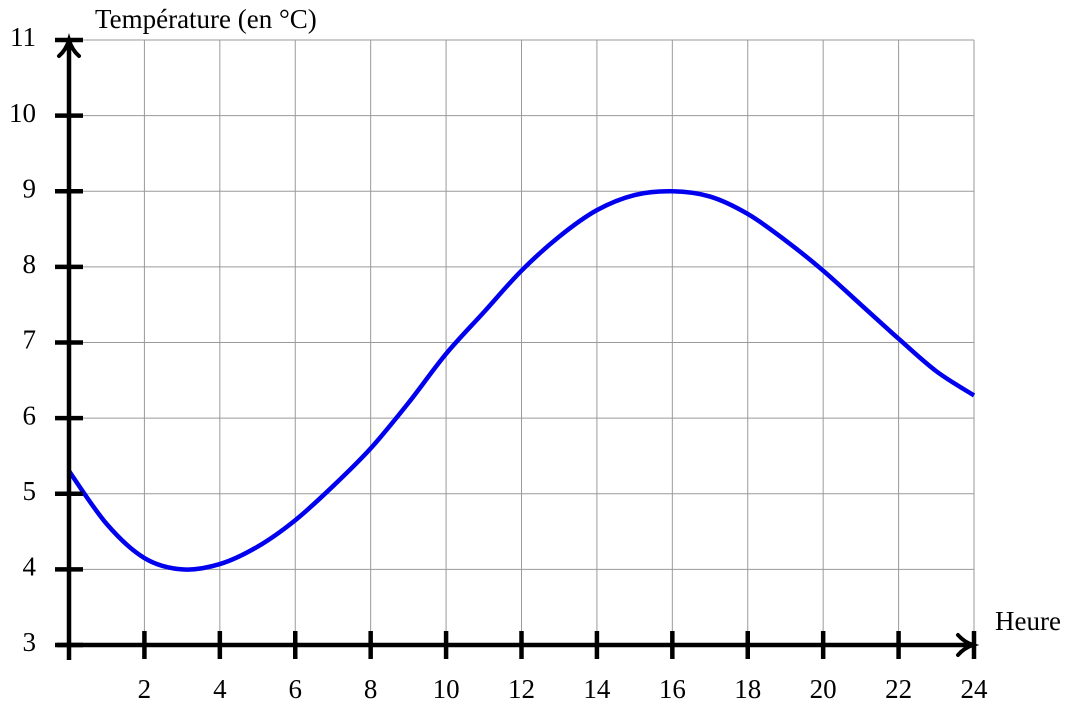 Image resolution: width=1077 pixels, height=706 pixels. Describe the element at coordinates (30, 340) in the screenshot. I see `y-tick-label: 7` at that location.